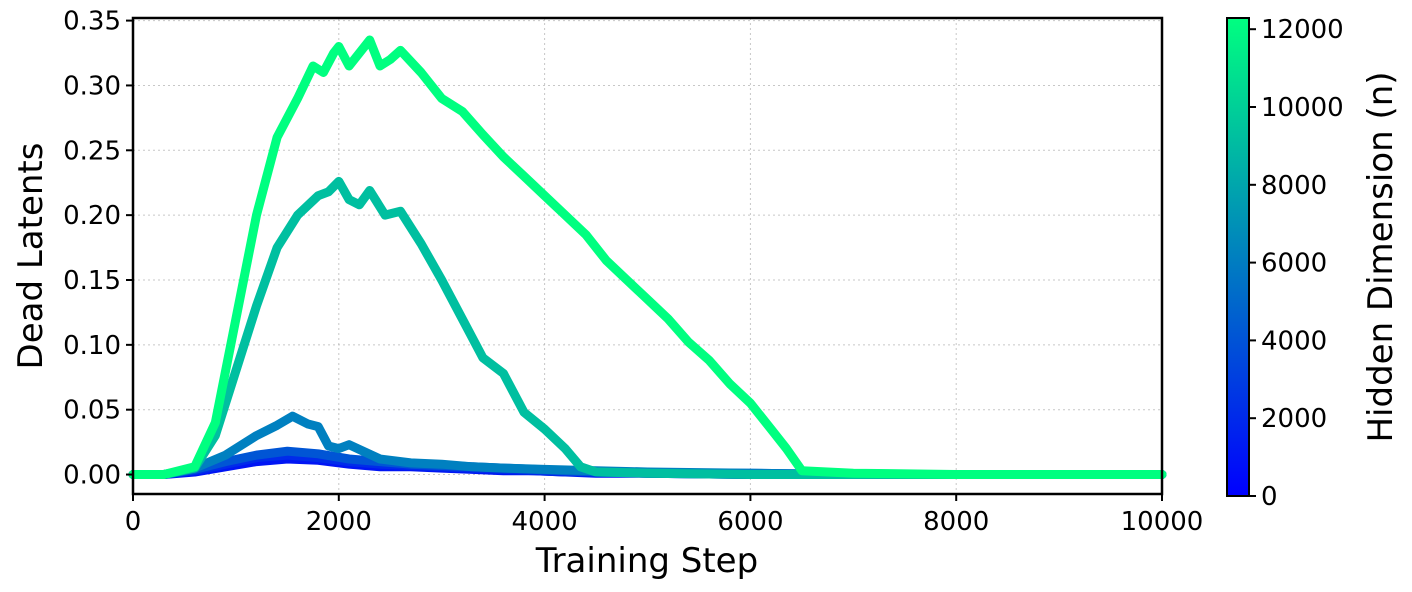 The width and height of the screenshot is (1412, 592). Describe the element at coordinates (92, 216) in the screenshot. I see `y-tick-label: 0.20` at that location.